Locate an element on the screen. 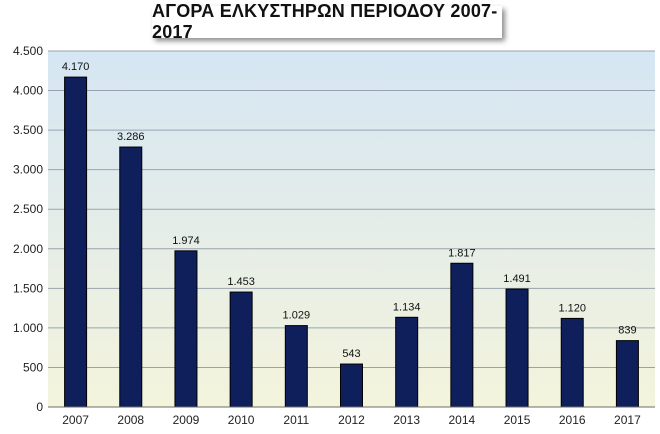 The width and height of the screenshot is (660, 434). bar-2012 is located at coordinates (351, 385).